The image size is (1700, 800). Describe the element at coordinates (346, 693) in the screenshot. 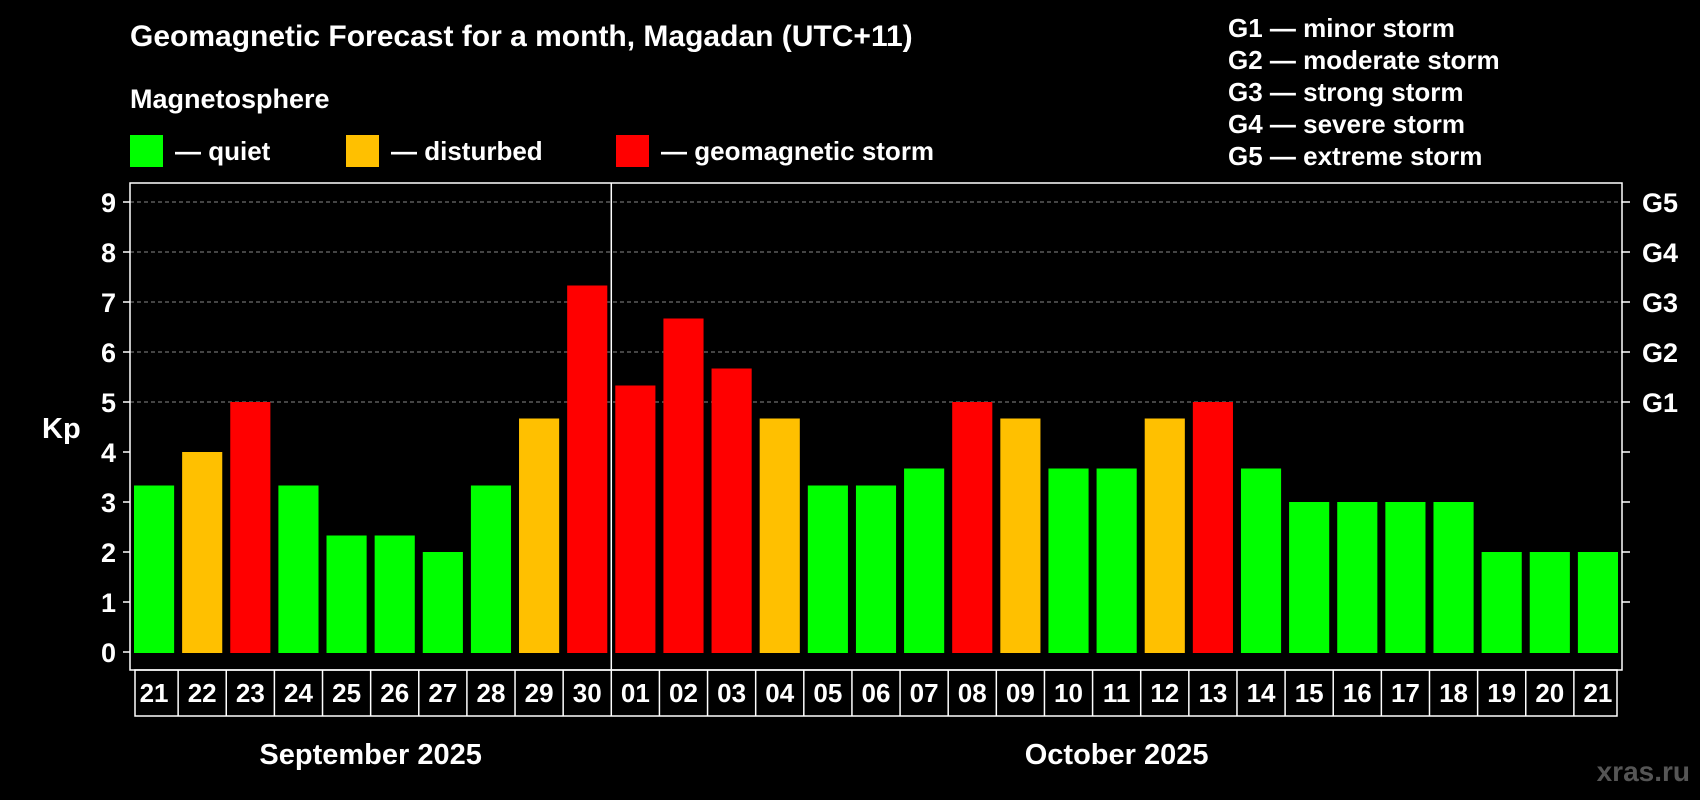

I see `xtick-label-4: 25` at that location.